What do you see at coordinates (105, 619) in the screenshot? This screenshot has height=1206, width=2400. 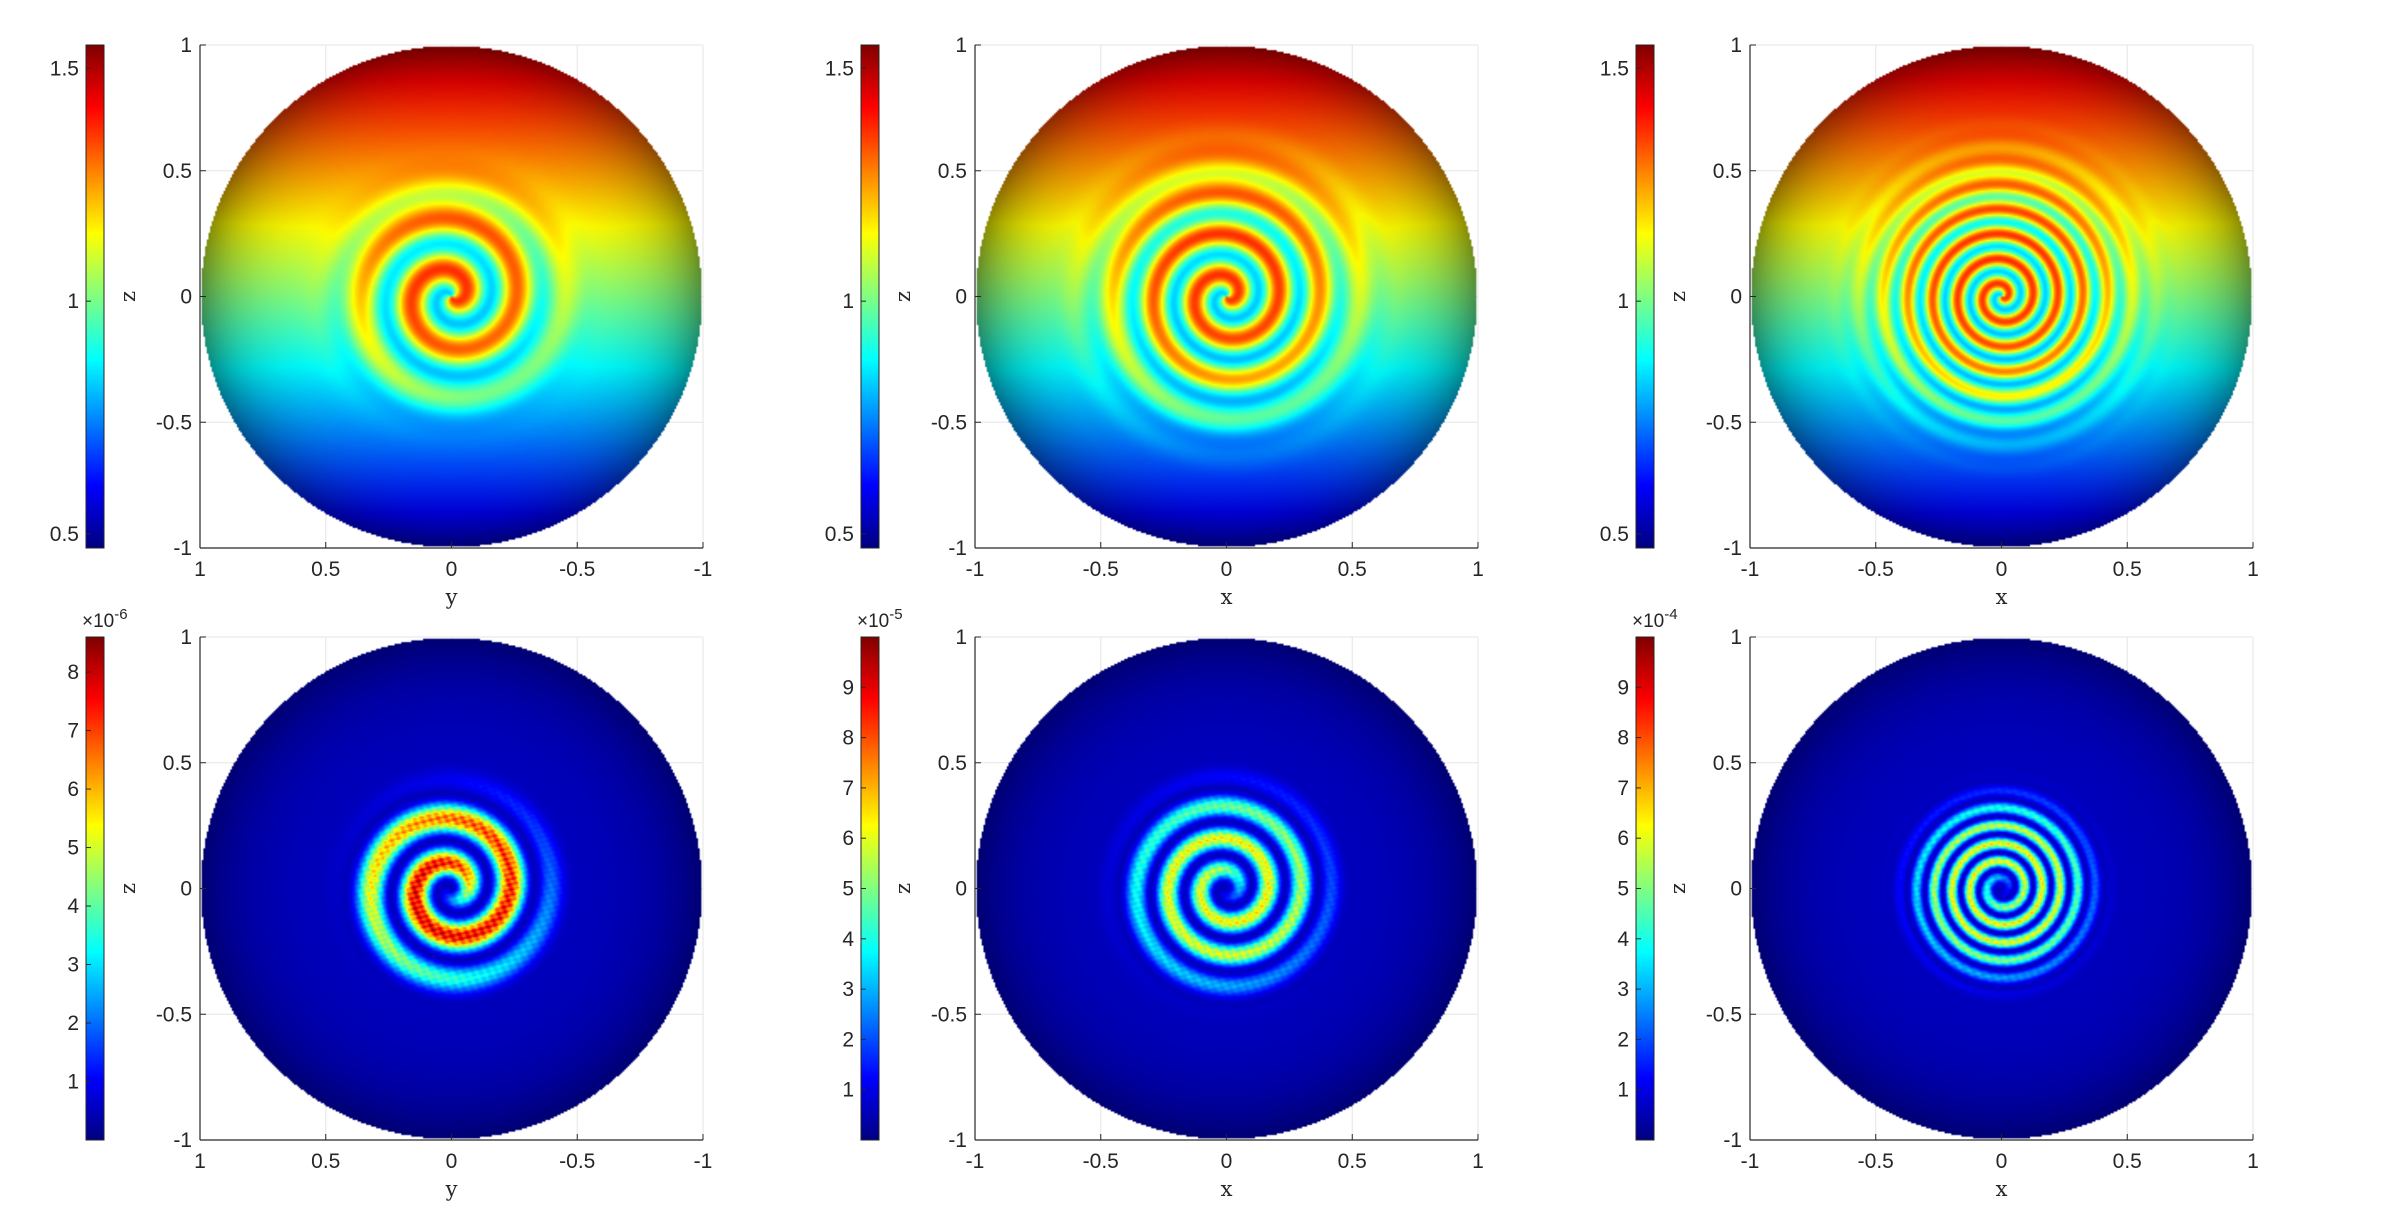 I see `colorbar-multiplier: ×10⁻⁶` at bounding box center [105, 619].